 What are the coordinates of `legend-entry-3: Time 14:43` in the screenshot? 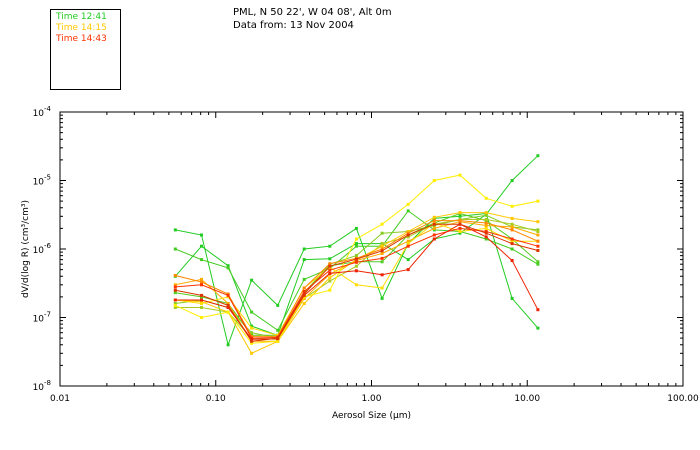 It's located at (81, 39).